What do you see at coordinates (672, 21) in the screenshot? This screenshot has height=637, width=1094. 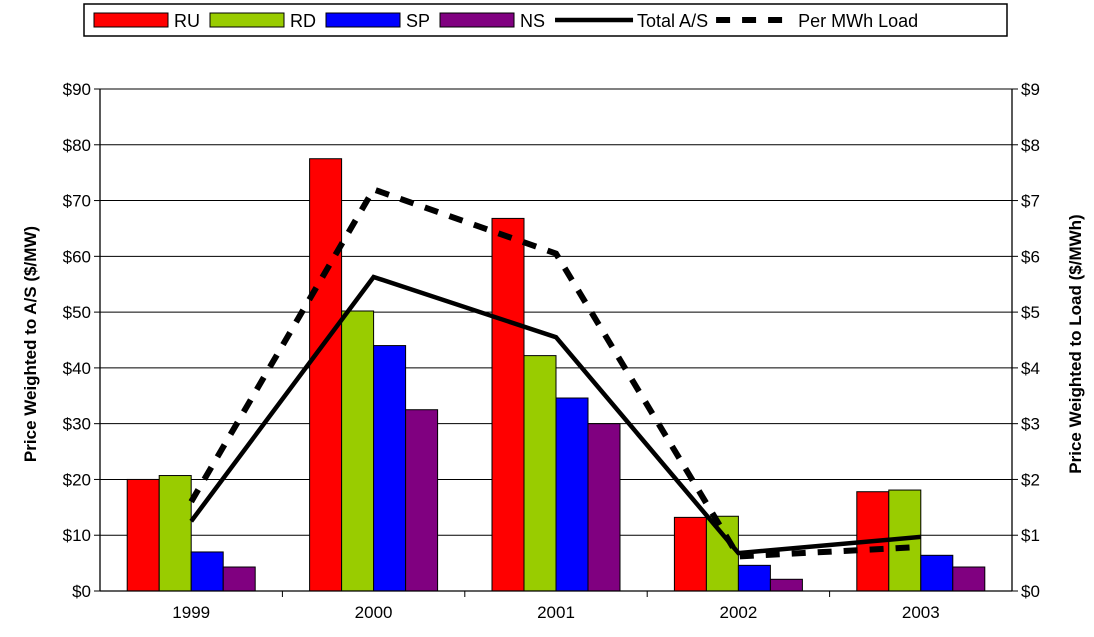 I see `legend-label: Total A/S` at bounding box center [672, 21].